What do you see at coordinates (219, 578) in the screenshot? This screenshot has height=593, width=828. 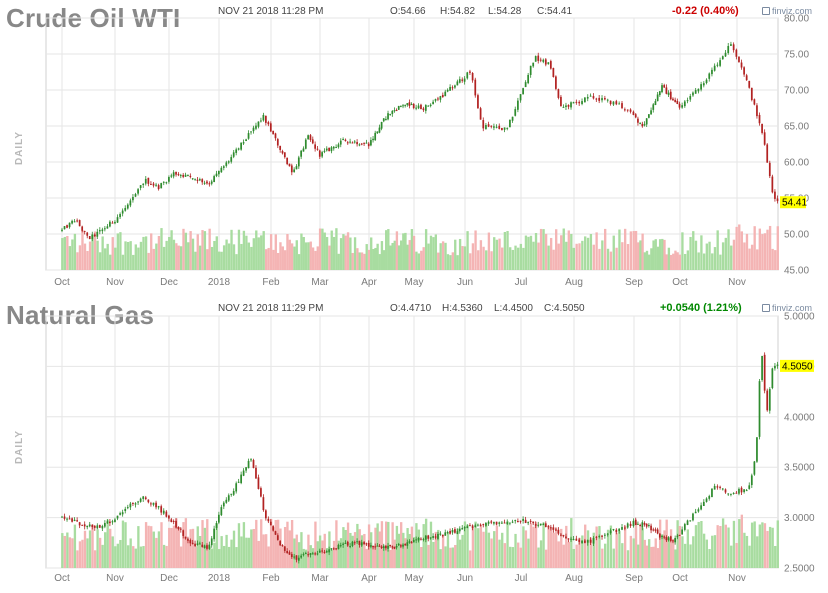 I see `x-tick-label: 2018` at bounding box center [219, 578].